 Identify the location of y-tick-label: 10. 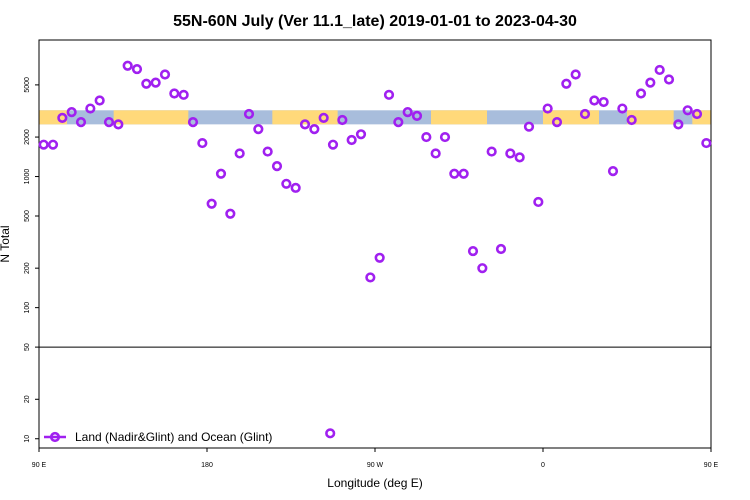
(27, 439).